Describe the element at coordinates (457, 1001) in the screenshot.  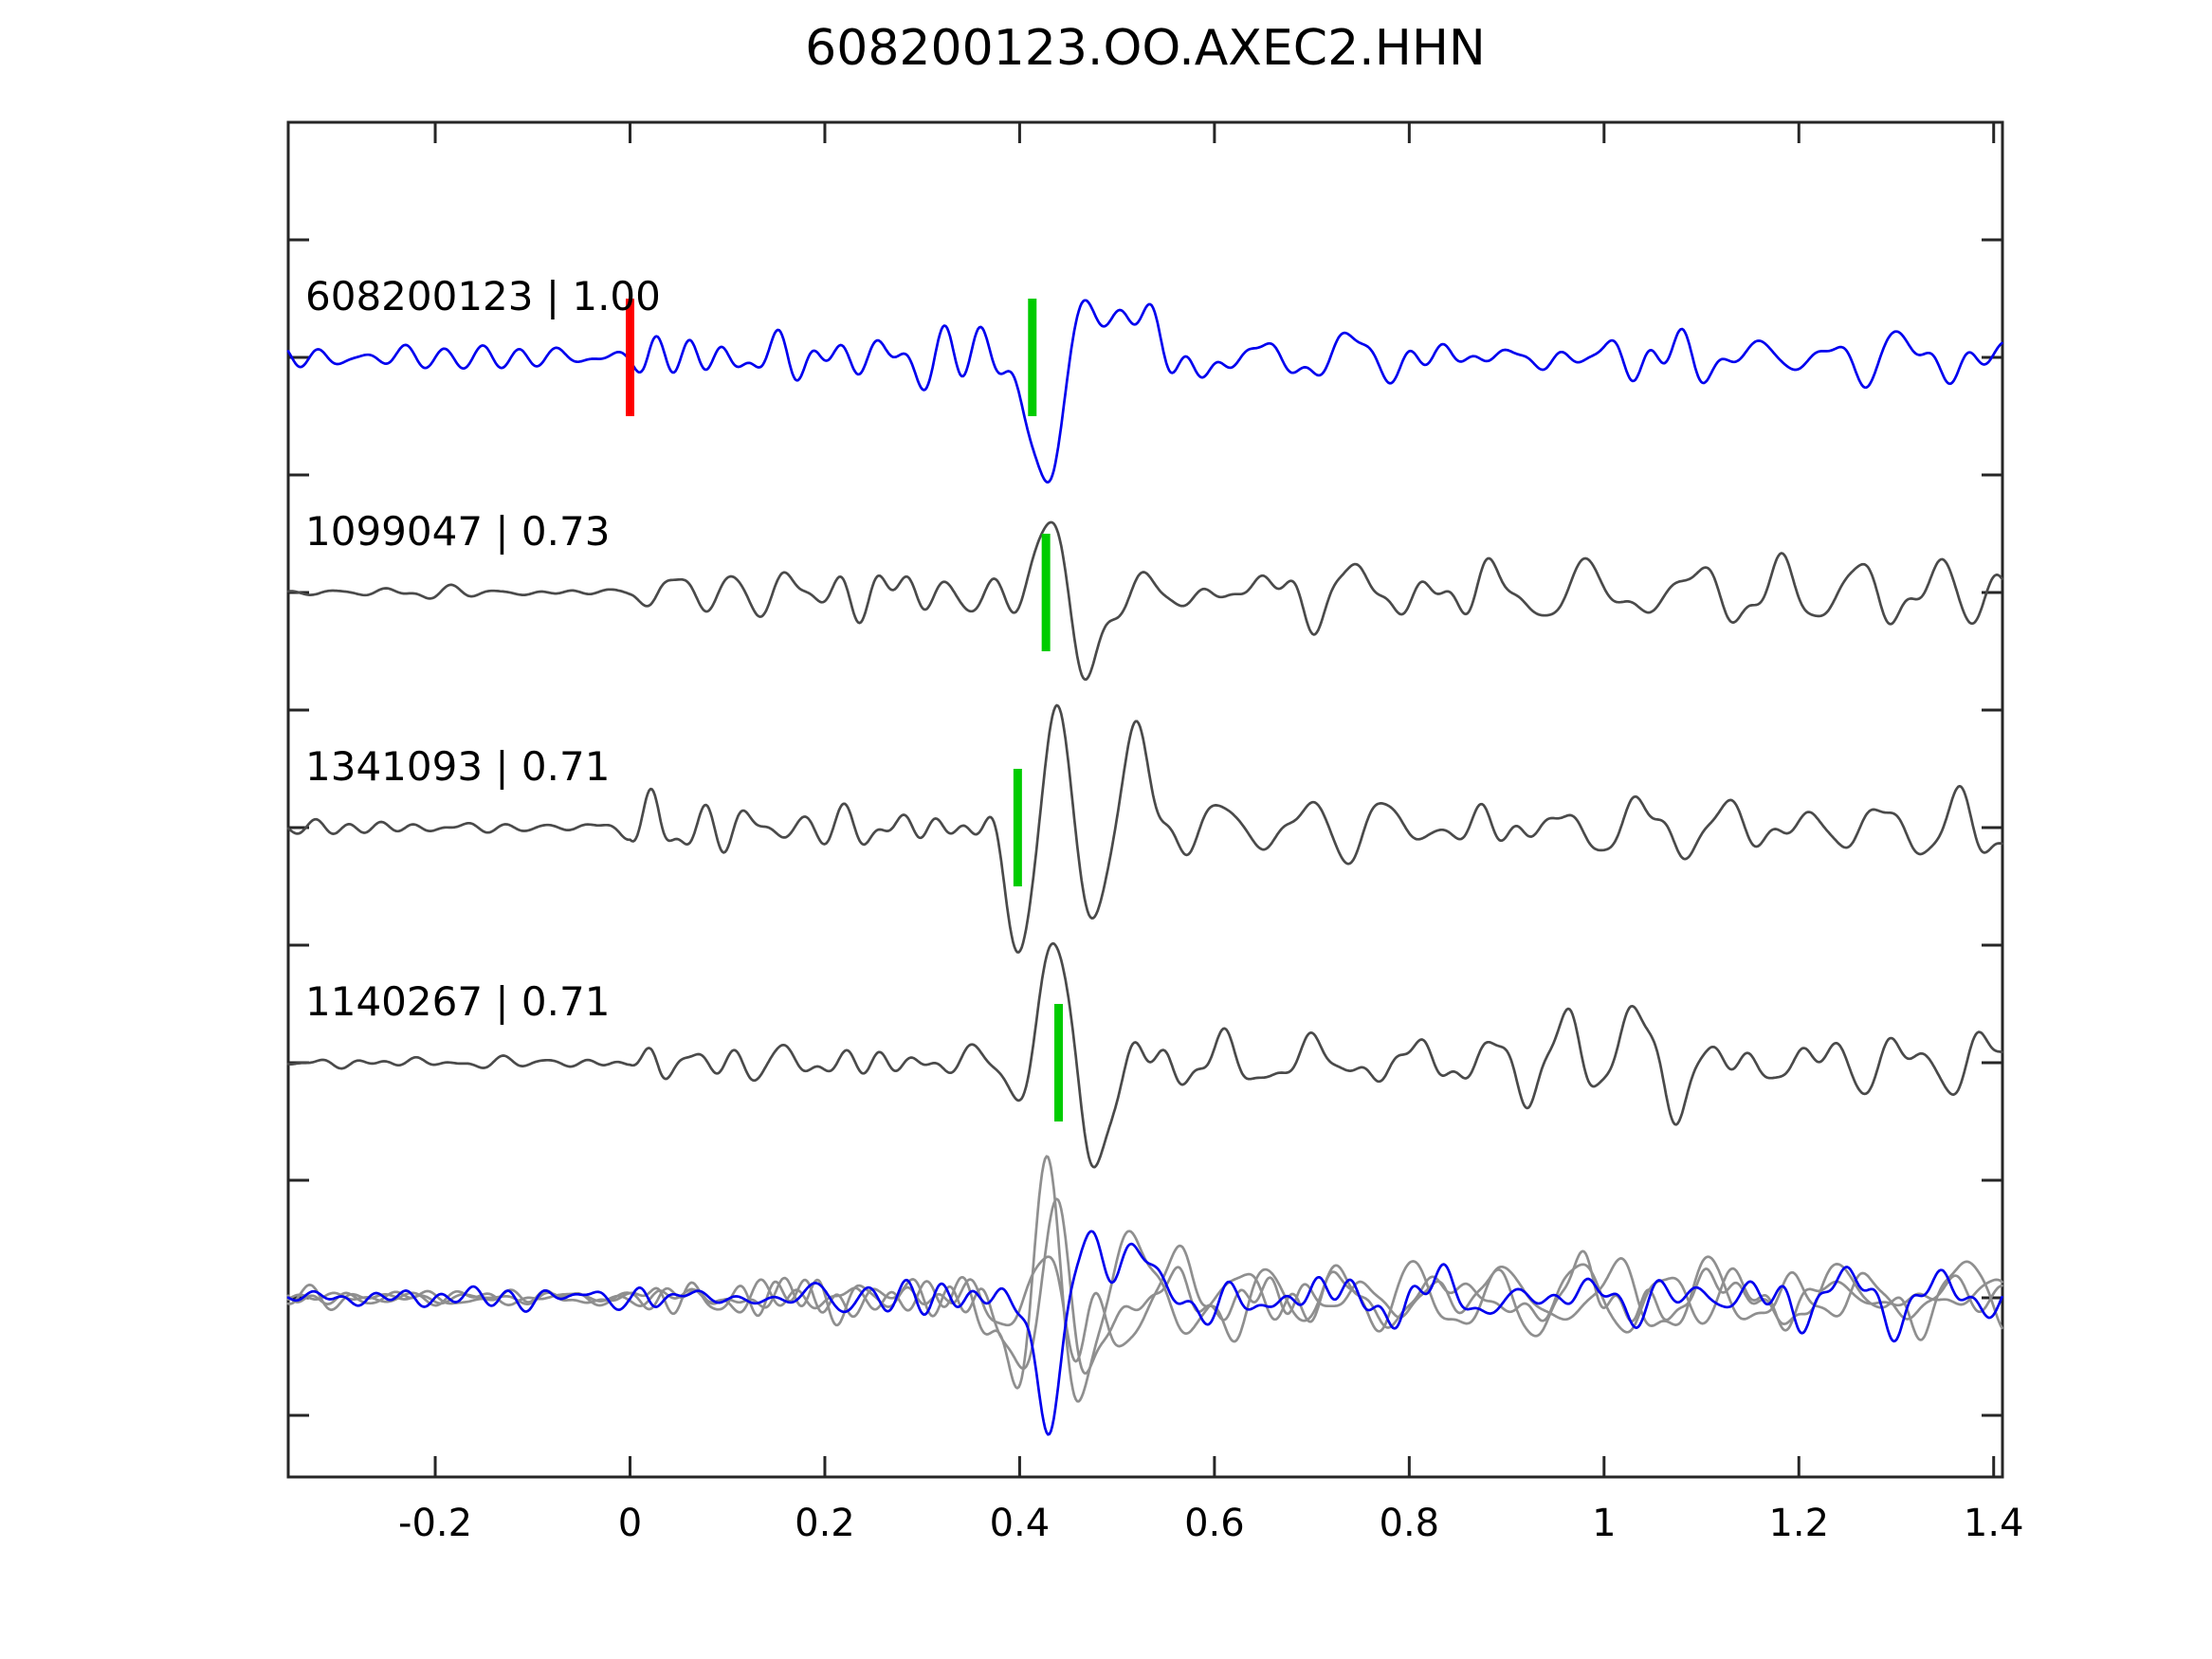
I see `trace-label: 1140267 | 0.71` at that location.